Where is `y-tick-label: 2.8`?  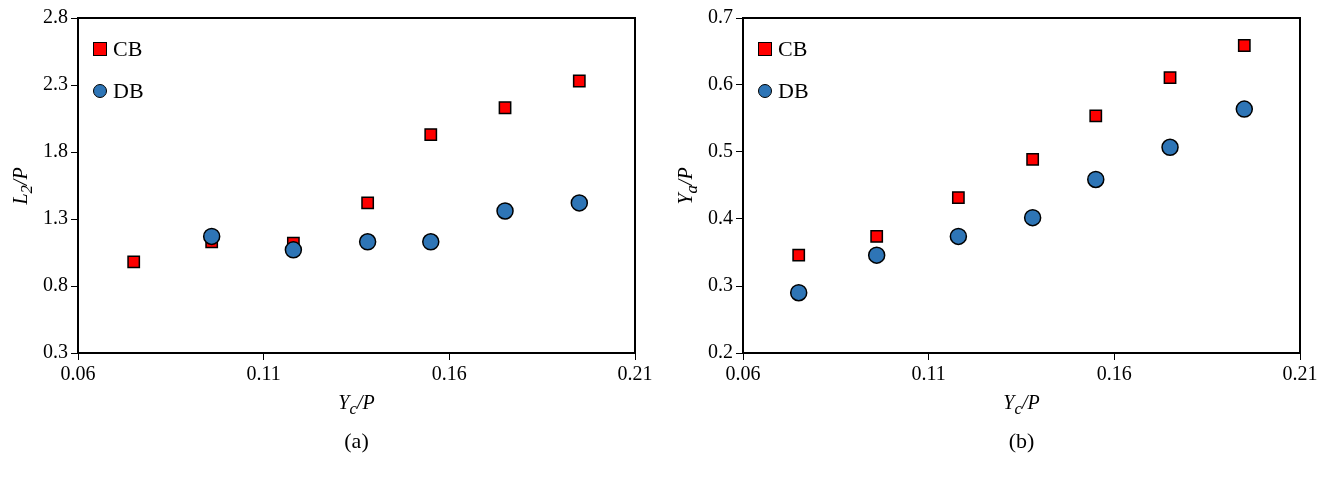
y-tick-label: 2.8 is located at coordinates (55, 16).